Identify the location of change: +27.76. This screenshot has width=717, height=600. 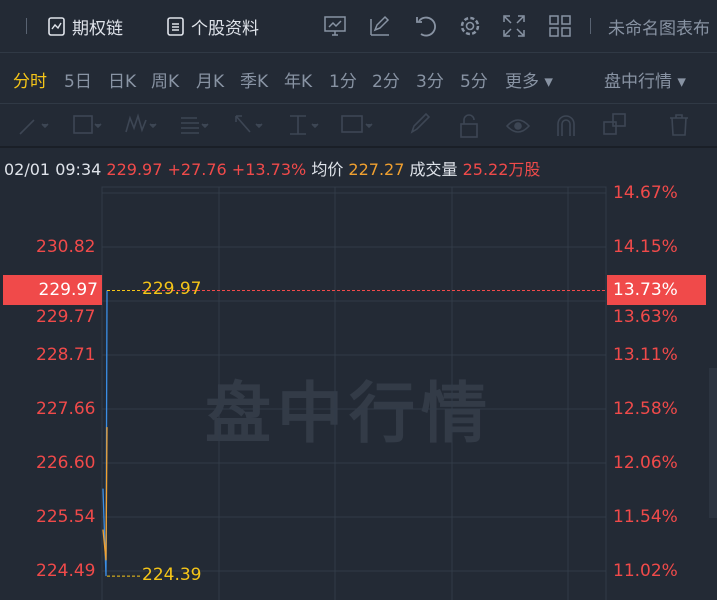
(197, 169).